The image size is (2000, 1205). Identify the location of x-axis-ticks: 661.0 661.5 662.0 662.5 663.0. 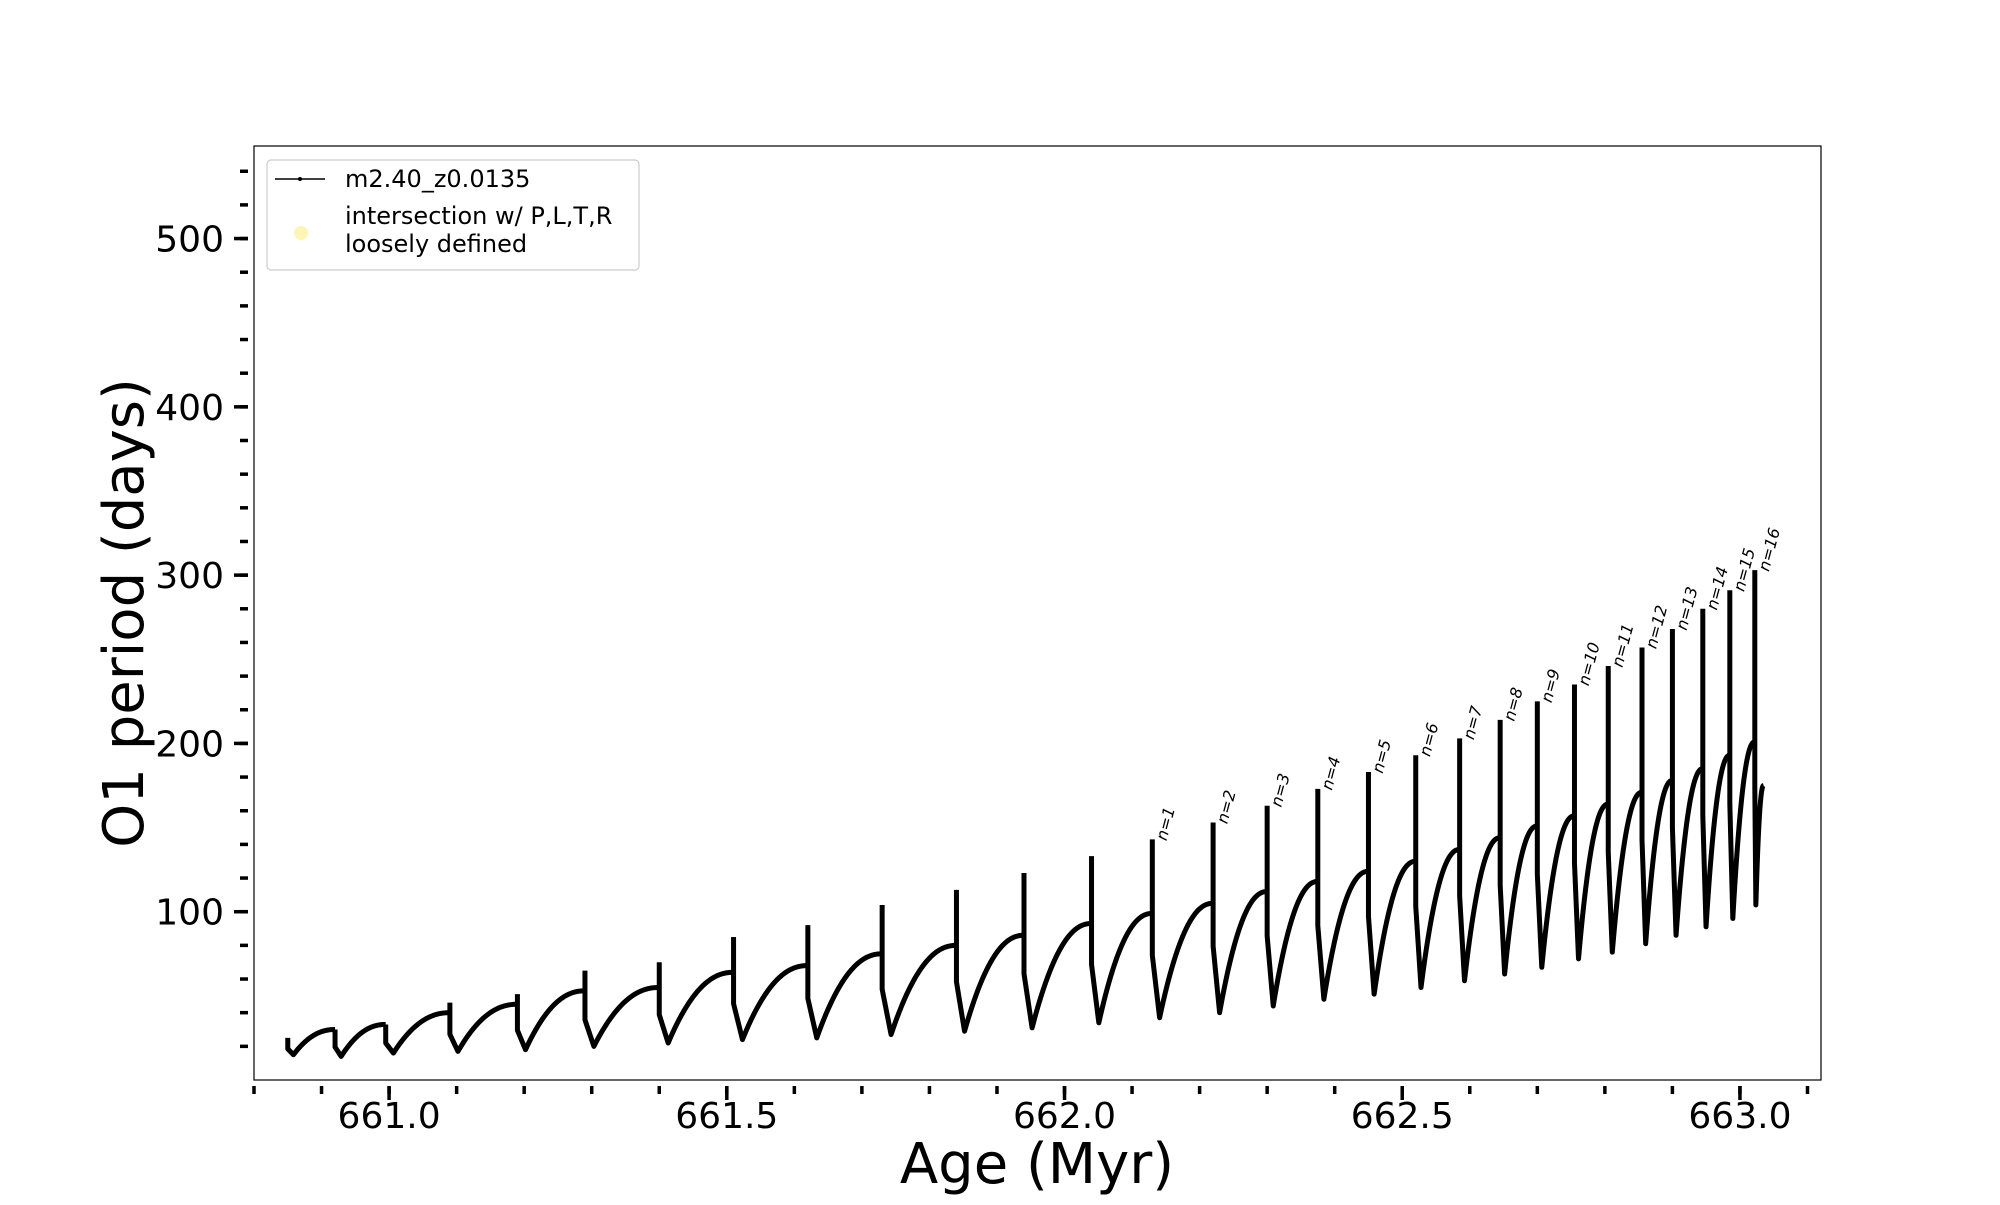
(1031, 1111).